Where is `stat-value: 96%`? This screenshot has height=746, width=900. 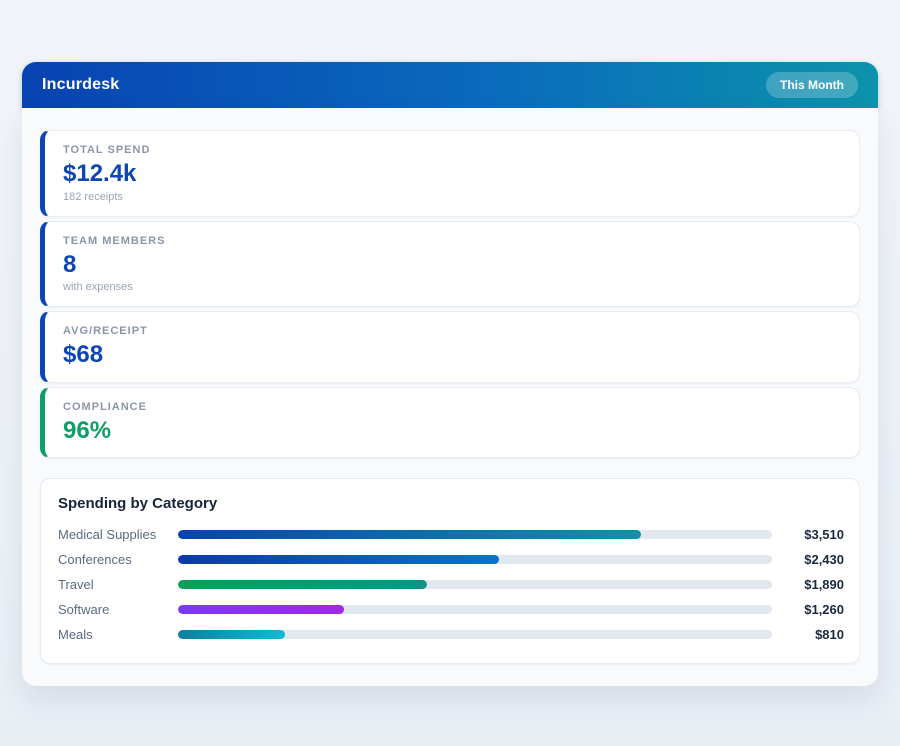 stat-value: 96% is located at coordinates (87, 430).